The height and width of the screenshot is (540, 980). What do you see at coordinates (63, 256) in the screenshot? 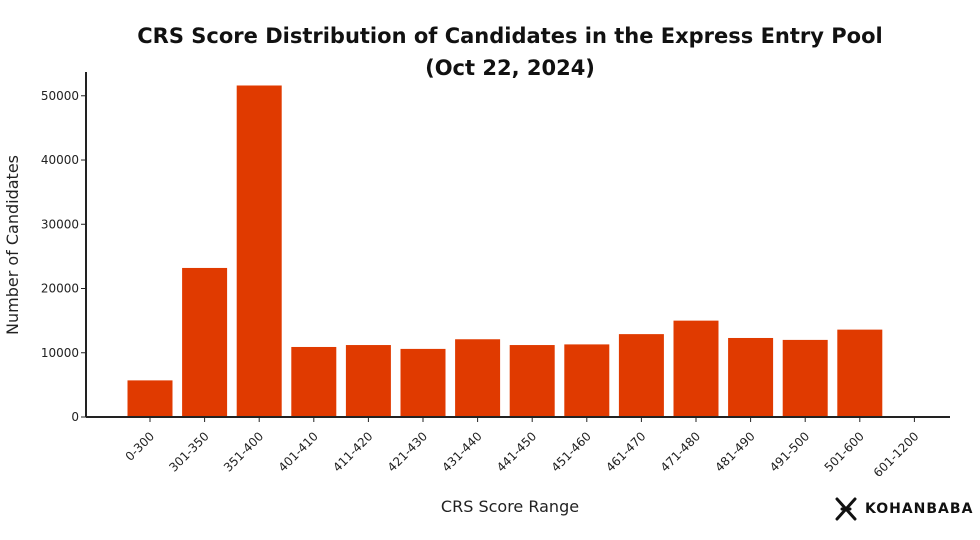
I see `y-ticks-group: 0 10000 20000 30000 40000 50000` at bounding box center [63, 256].